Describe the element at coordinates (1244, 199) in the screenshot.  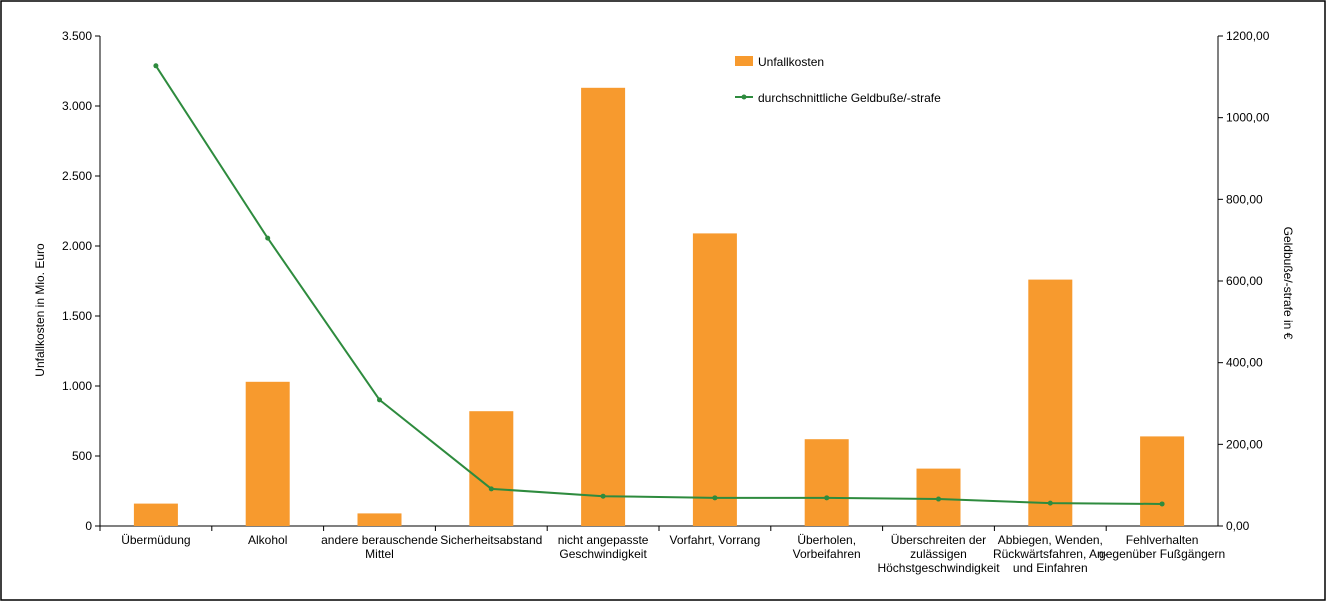
I see `y2-tick-label: 800,00` at that location.